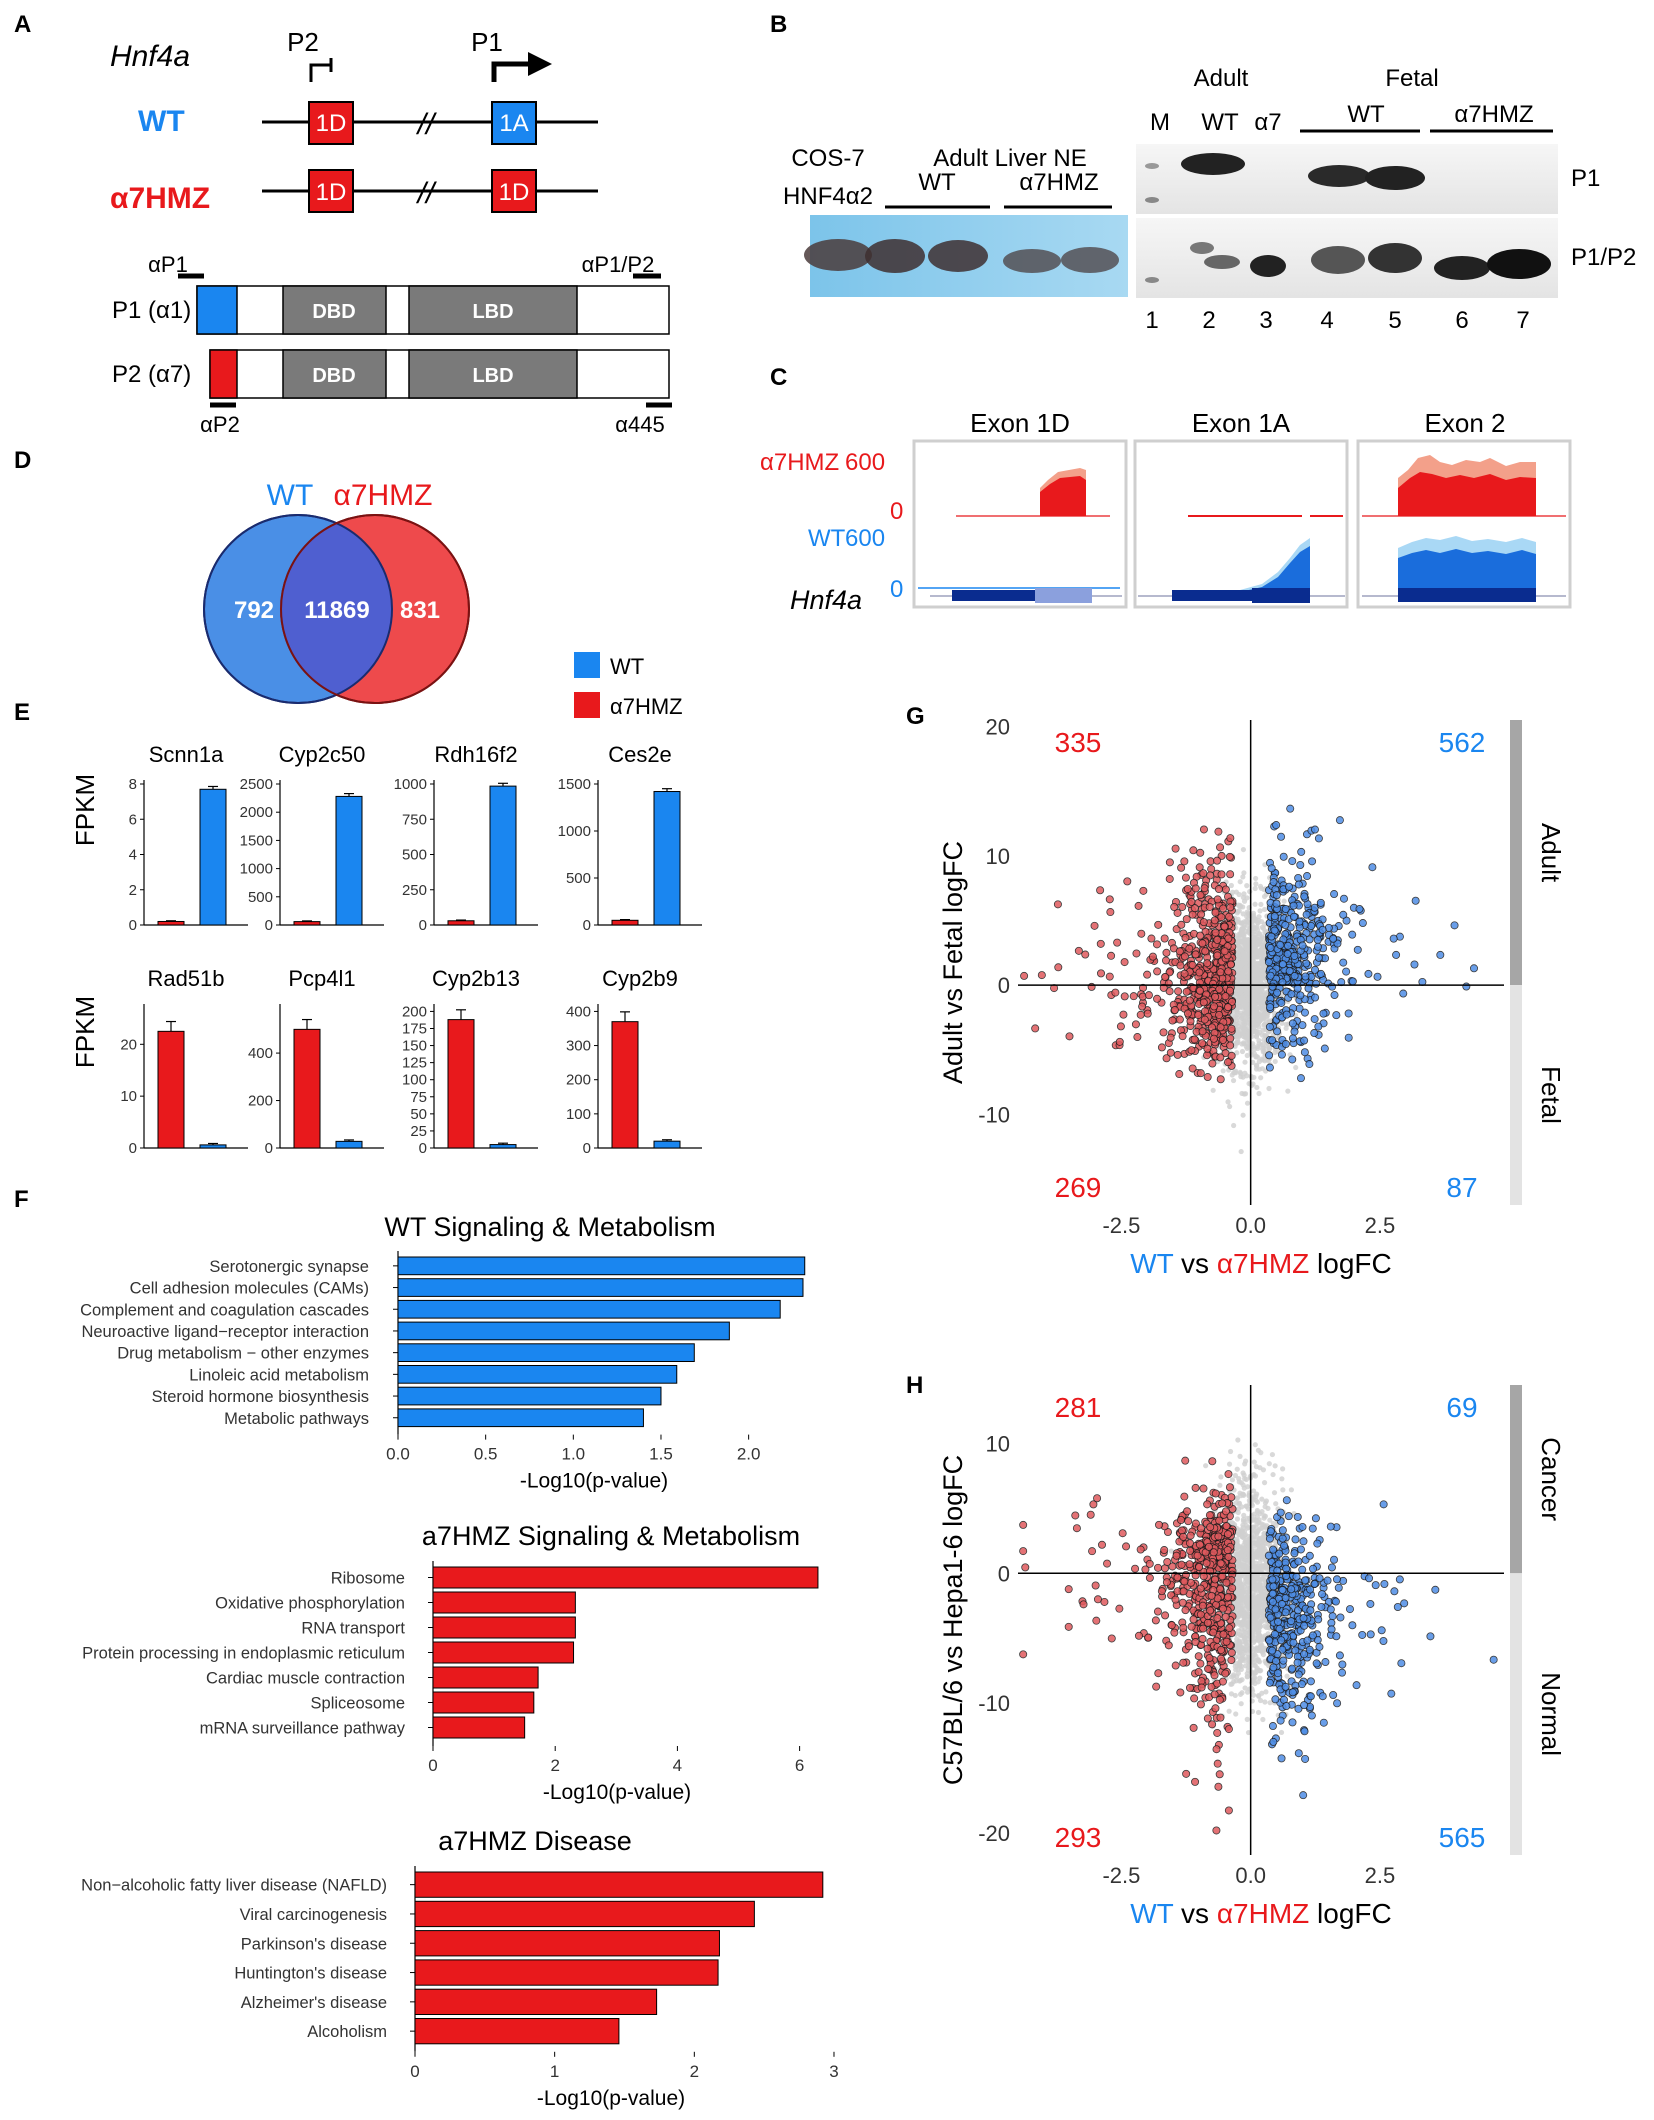 This screenshot has width=1654, height=2120. I want to click on exon-2-title: Exon 2, so click(1465, 423).